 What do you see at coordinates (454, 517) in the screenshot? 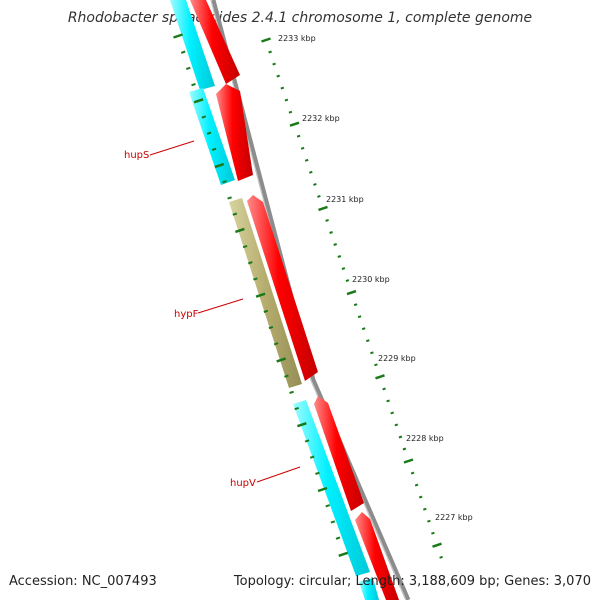
I see `scale-label-2227: 2227 kbp` at bounding box center [454, 517].